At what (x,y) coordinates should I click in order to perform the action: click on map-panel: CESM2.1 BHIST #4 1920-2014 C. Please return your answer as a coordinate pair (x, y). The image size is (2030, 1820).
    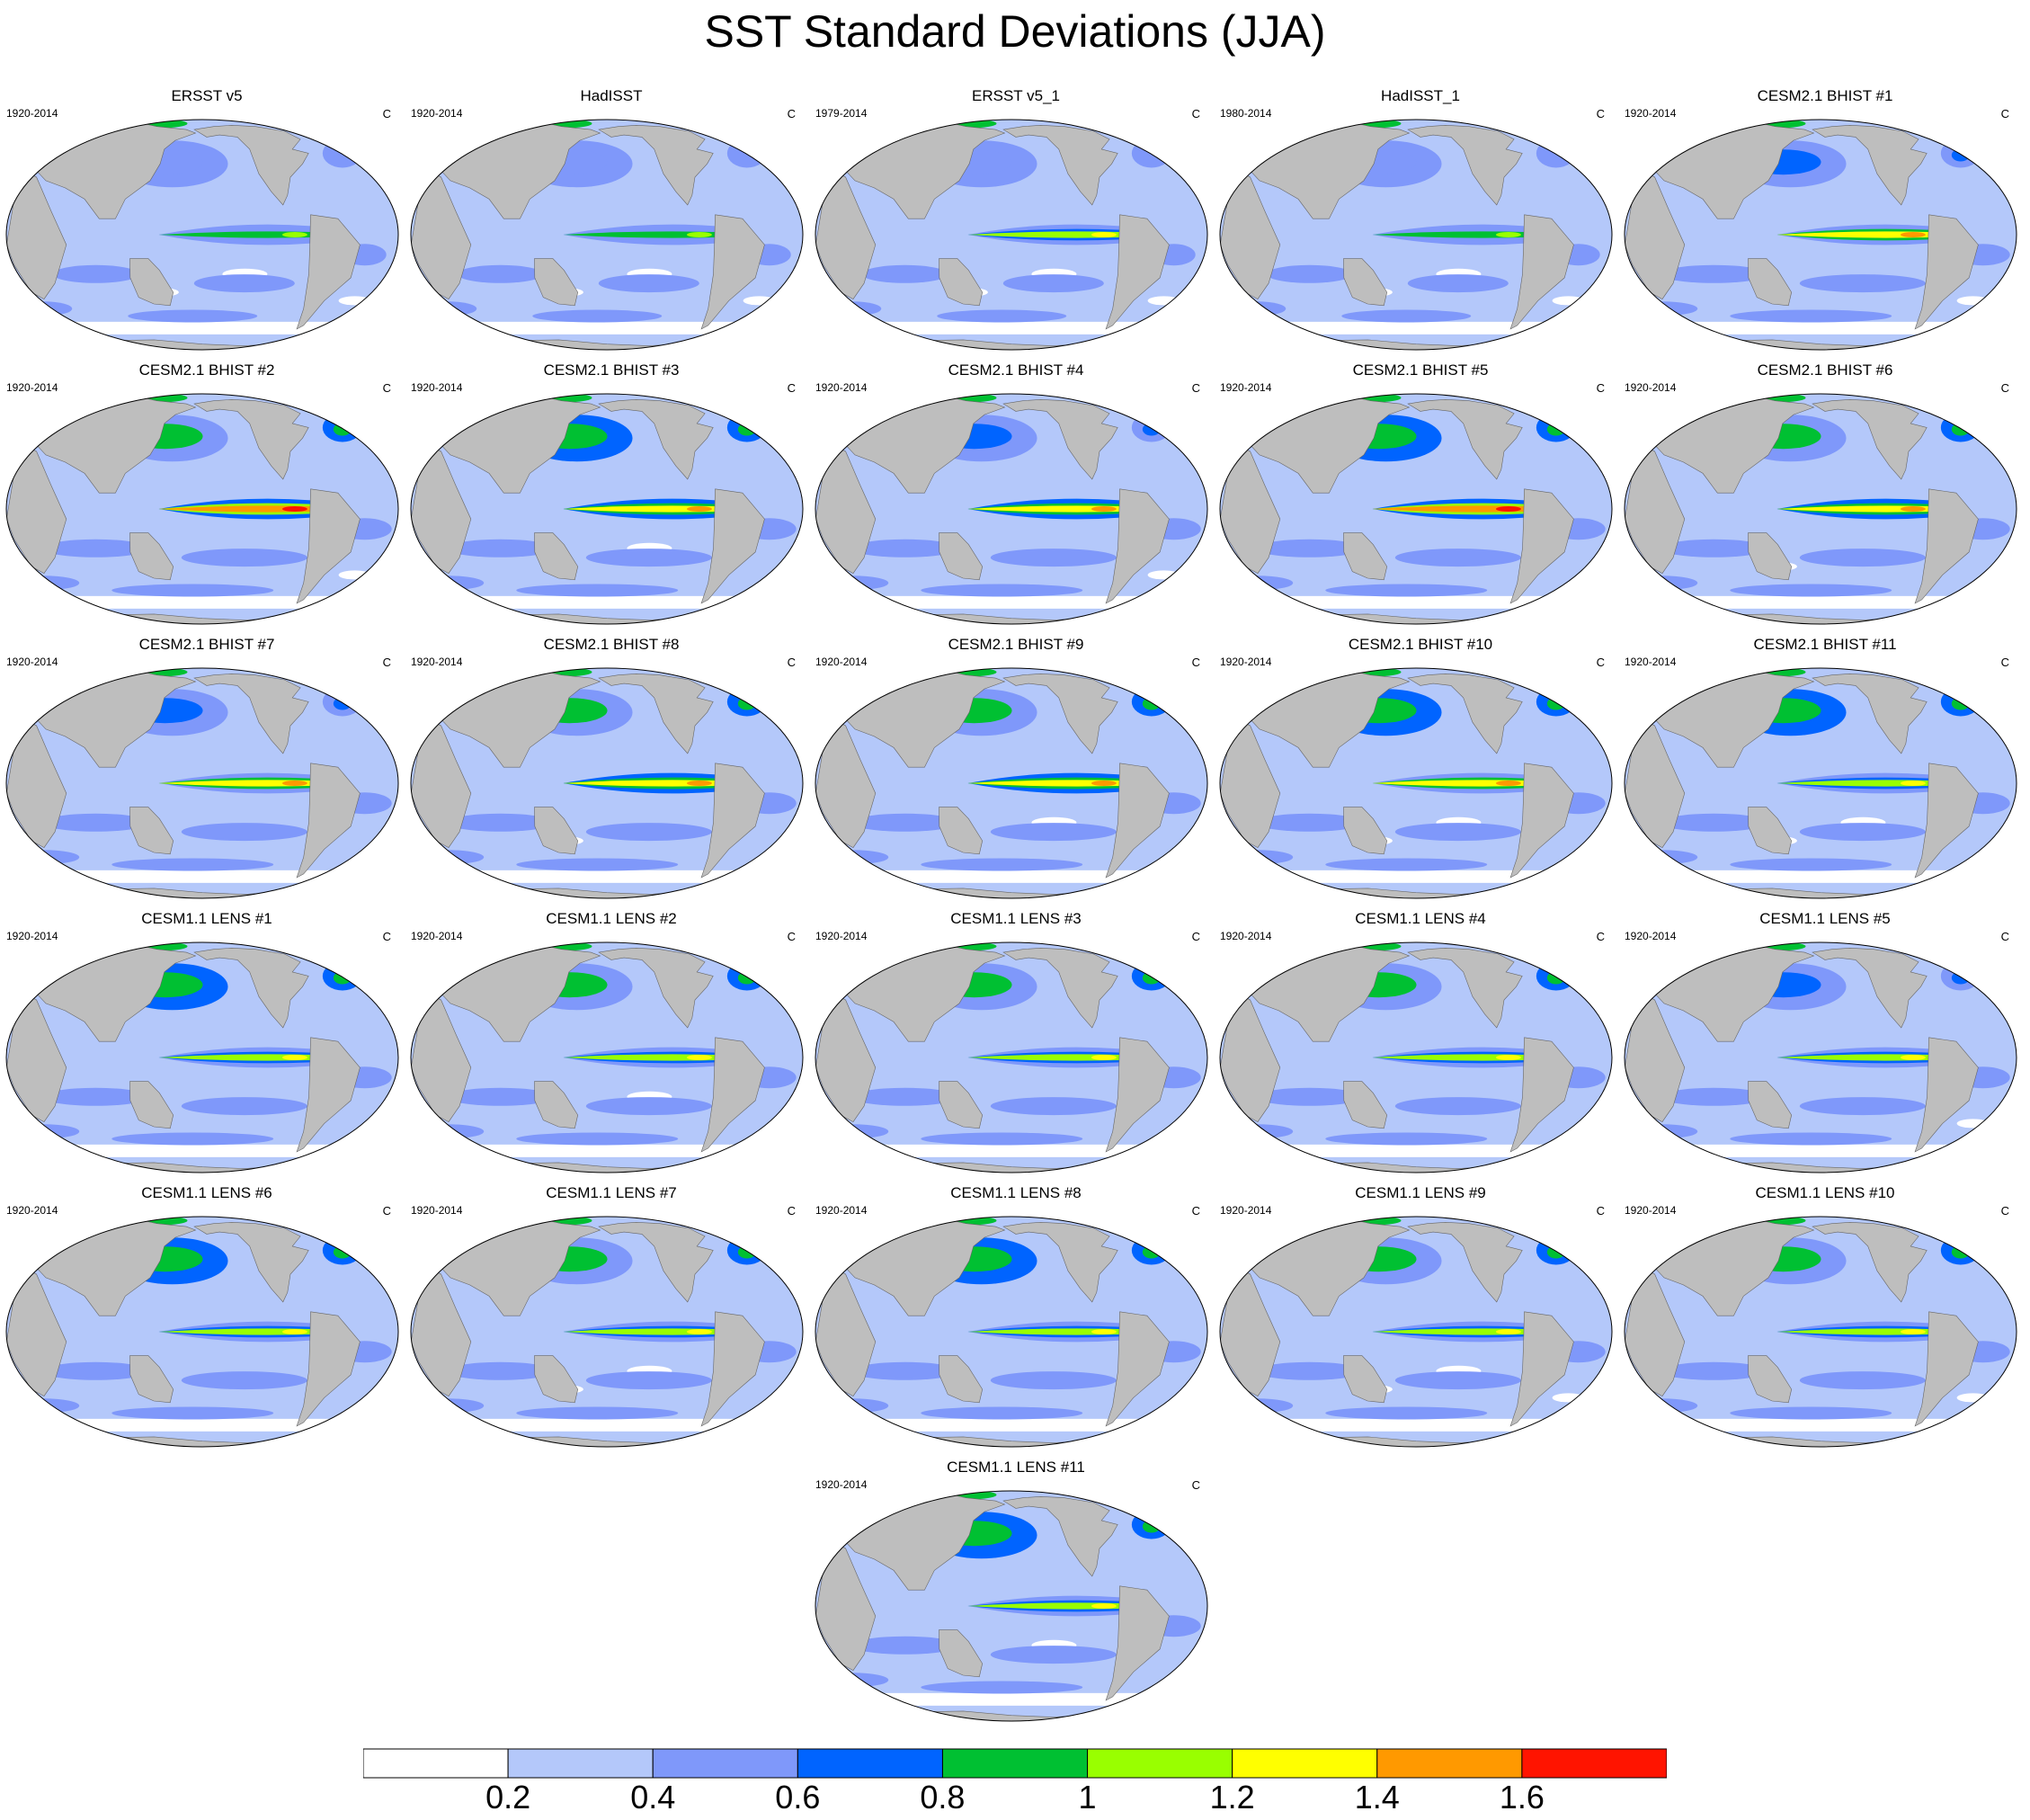
    Looking at the image, I should click on (1016, 496).